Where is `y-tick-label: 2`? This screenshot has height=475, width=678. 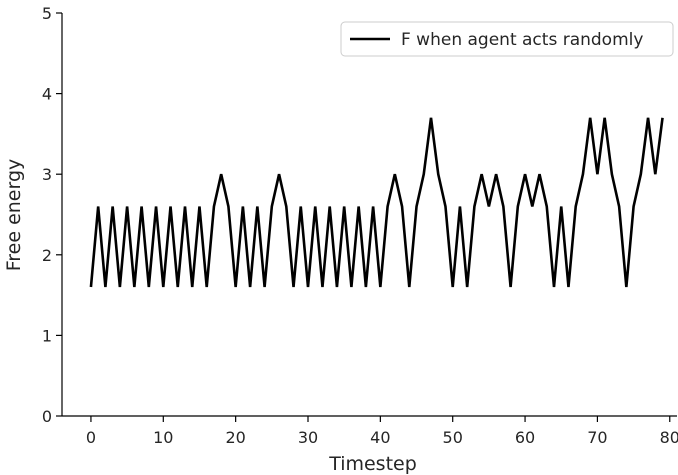 y-tick-label: 2 is located at coordinates (47, 255).